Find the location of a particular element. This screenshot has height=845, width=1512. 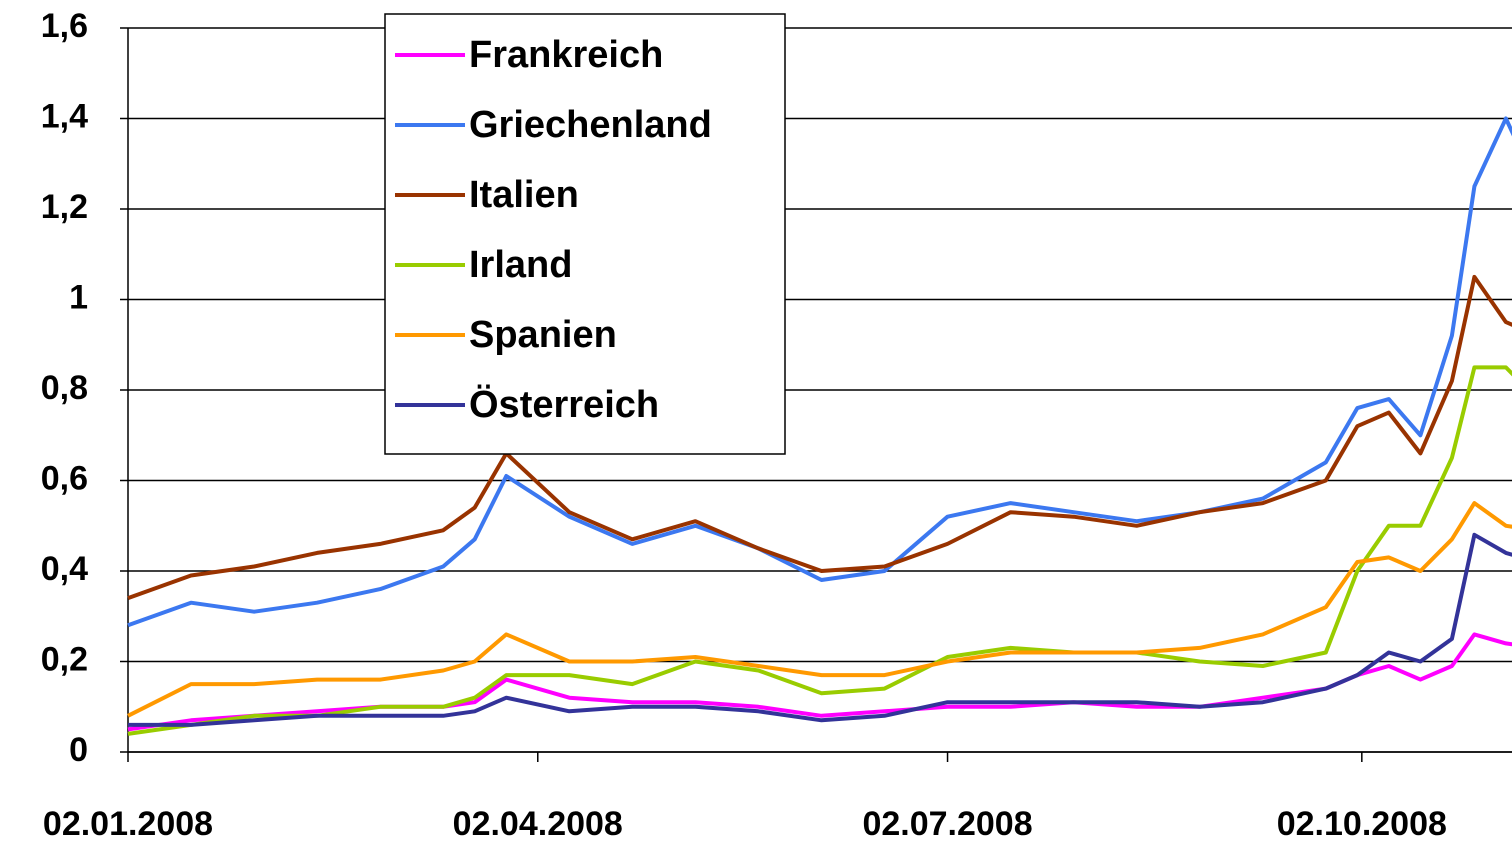

legend-label: Frankreich is located at coordinates (566, 55).